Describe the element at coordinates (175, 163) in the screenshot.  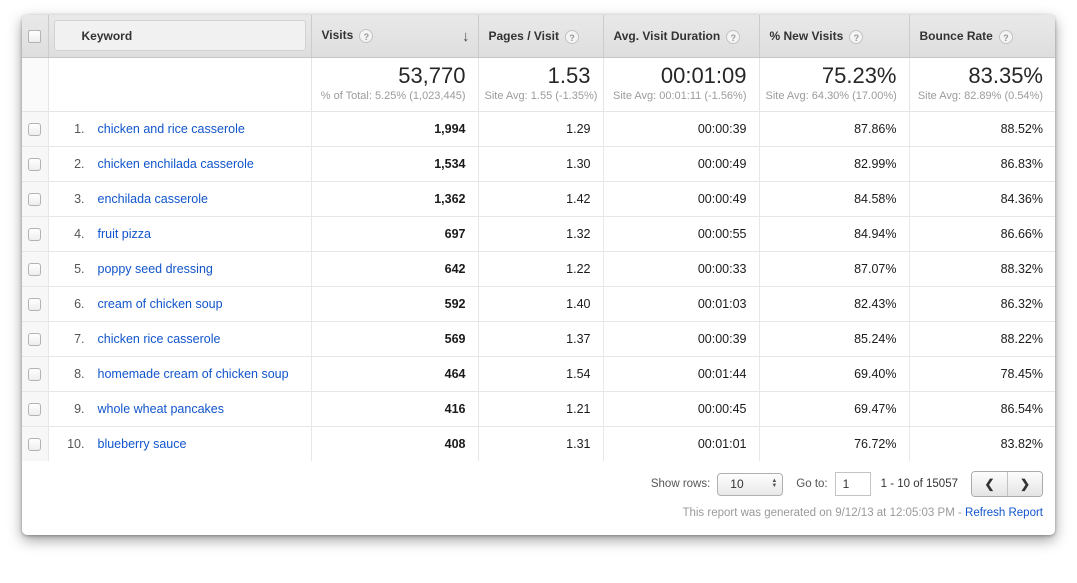
I see `keyword-link: chicken enchilada casserole` at that location.